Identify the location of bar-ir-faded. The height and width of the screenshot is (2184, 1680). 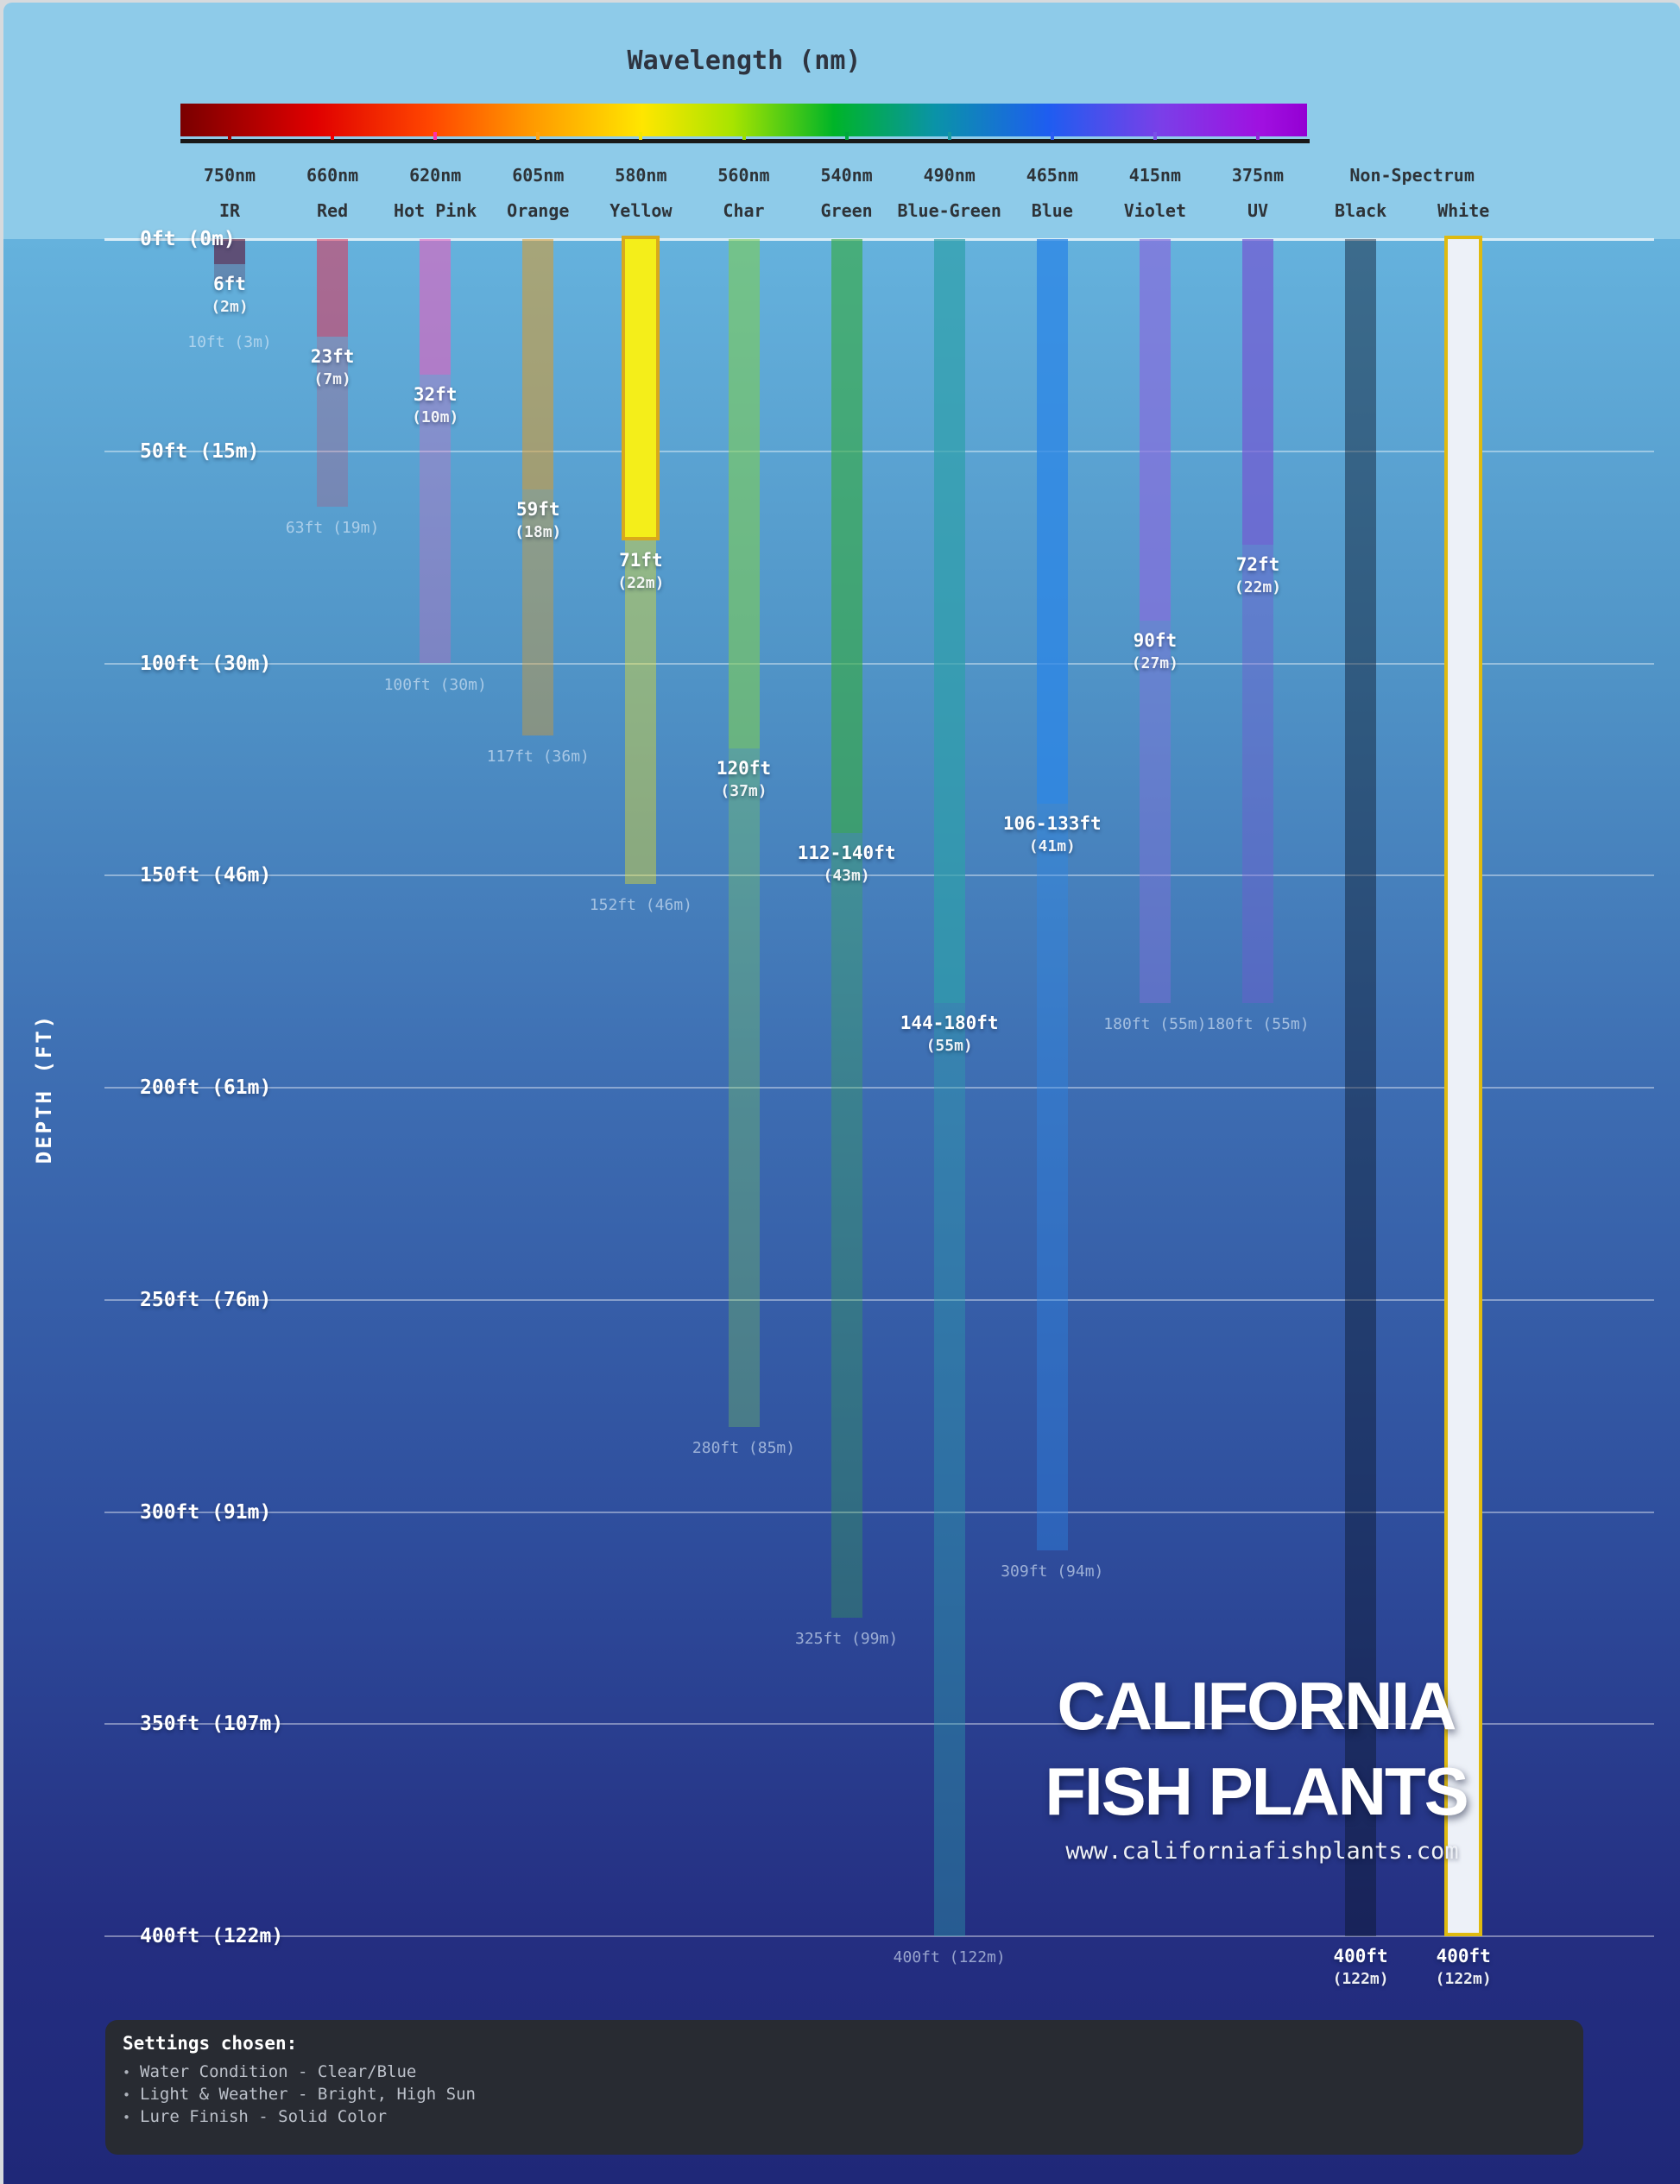
(230, 273).